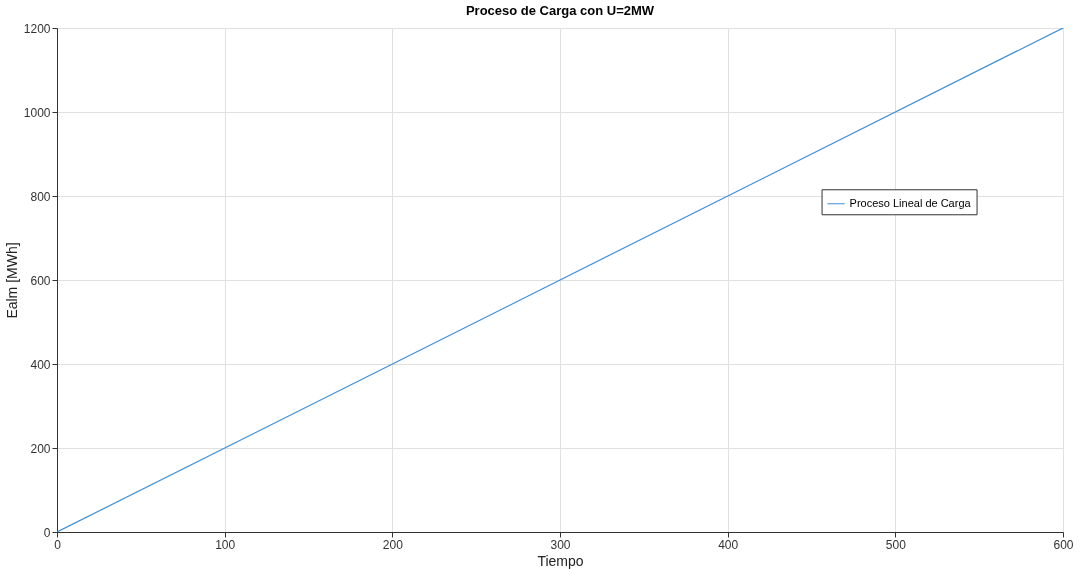 This screenshot has width=1082, height=569. Describe the element at coordinates (560, 10) in the screenshot. I see `chart-title: Proceso de Carga con U=2MW` at that location.